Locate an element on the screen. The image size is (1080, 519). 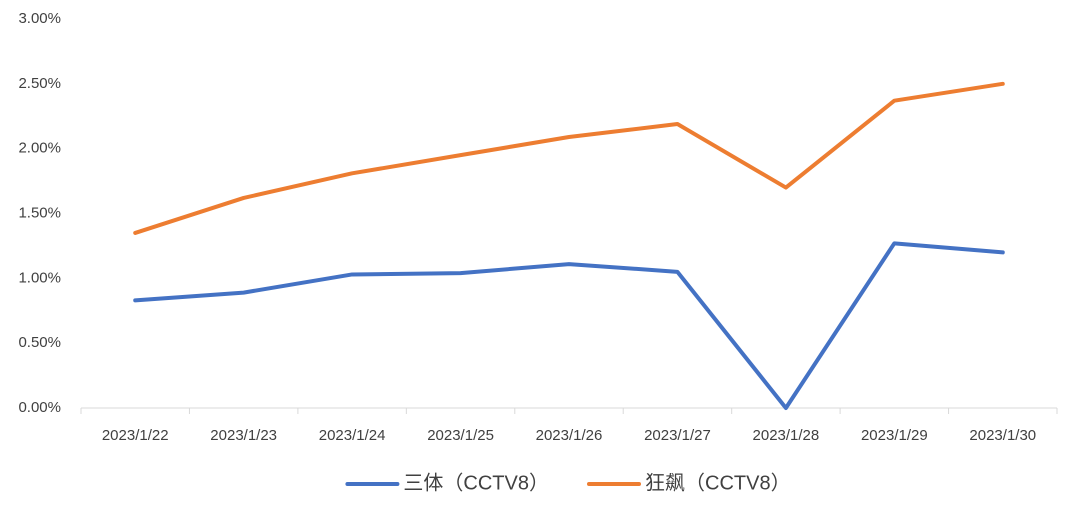
y-tick-label: 3.00% is located at coordinates (39, 18).